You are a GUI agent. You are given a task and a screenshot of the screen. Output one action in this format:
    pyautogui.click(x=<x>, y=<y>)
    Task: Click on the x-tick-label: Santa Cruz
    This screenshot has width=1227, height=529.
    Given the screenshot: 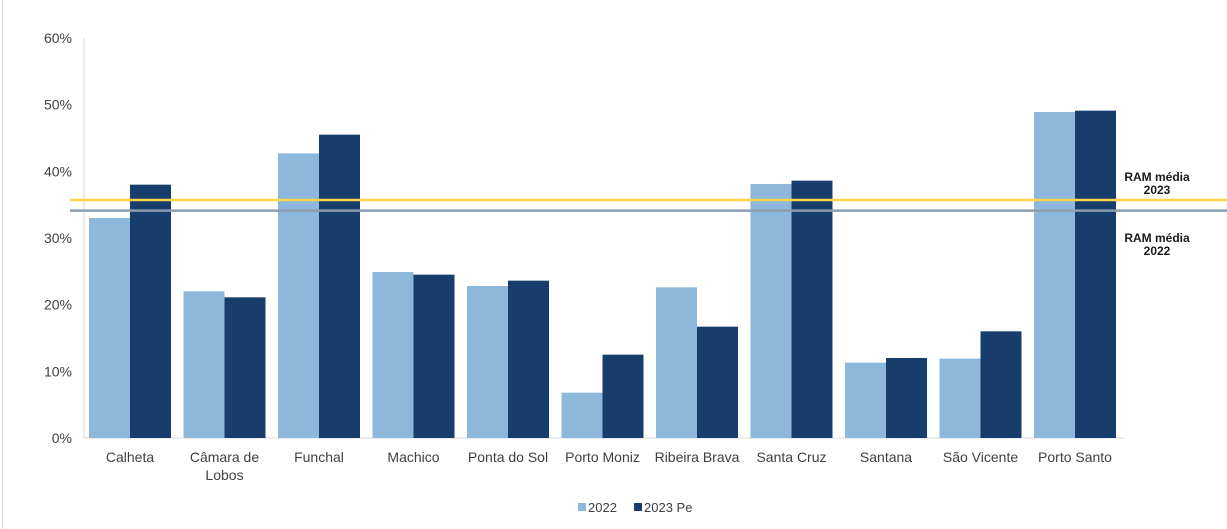 What is the action you would take?
    pyautogui.click(x=791, y=457)
    